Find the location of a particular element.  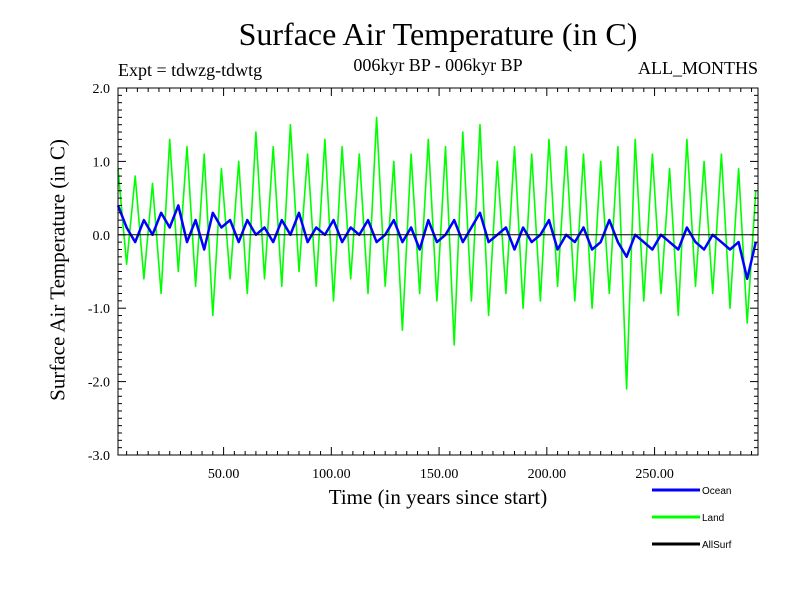

x-tick-label: 150.00 is located at coordinates (439, 474).